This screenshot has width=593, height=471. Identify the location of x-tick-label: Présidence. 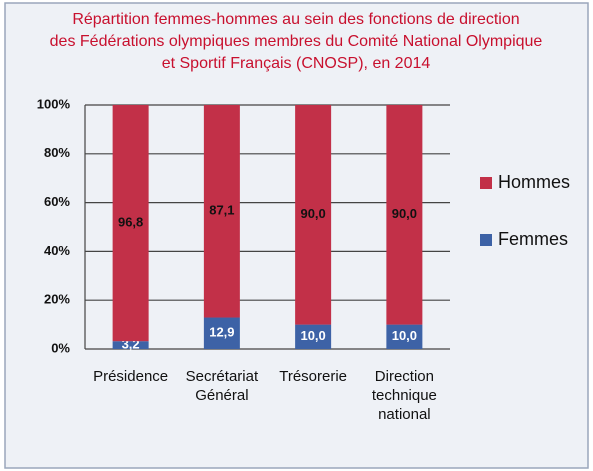
(131, 376).